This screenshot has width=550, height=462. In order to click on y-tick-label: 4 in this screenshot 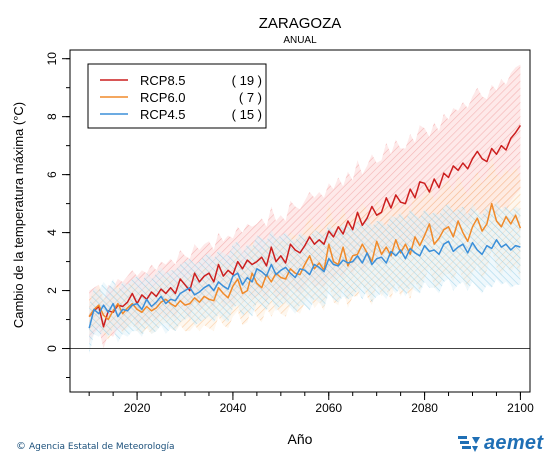, I will do `click(52, 232)`.